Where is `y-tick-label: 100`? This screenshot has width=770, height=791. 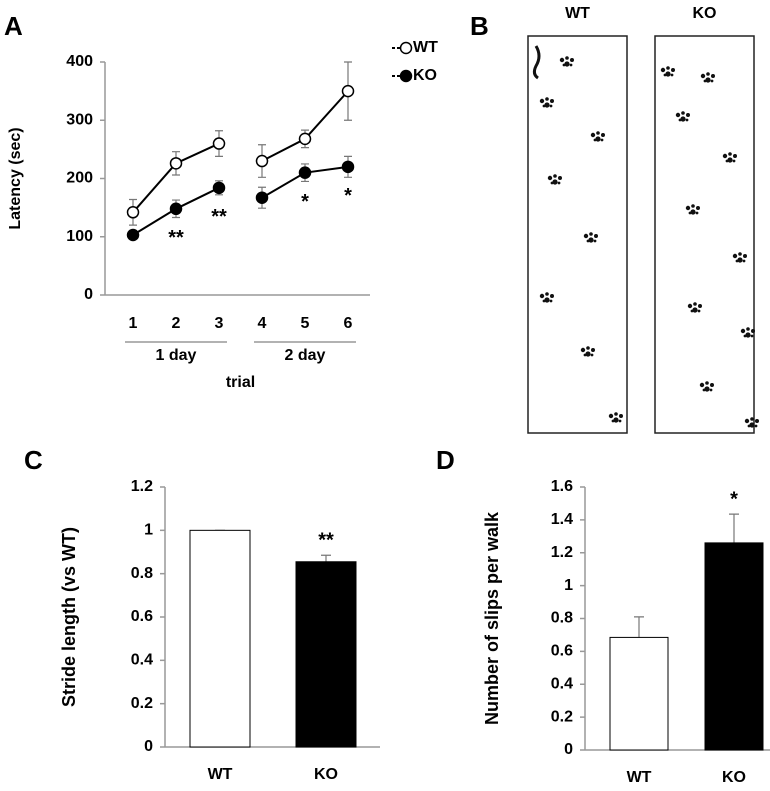 y-tick-label: 100 is located at coordinates (79, 236).